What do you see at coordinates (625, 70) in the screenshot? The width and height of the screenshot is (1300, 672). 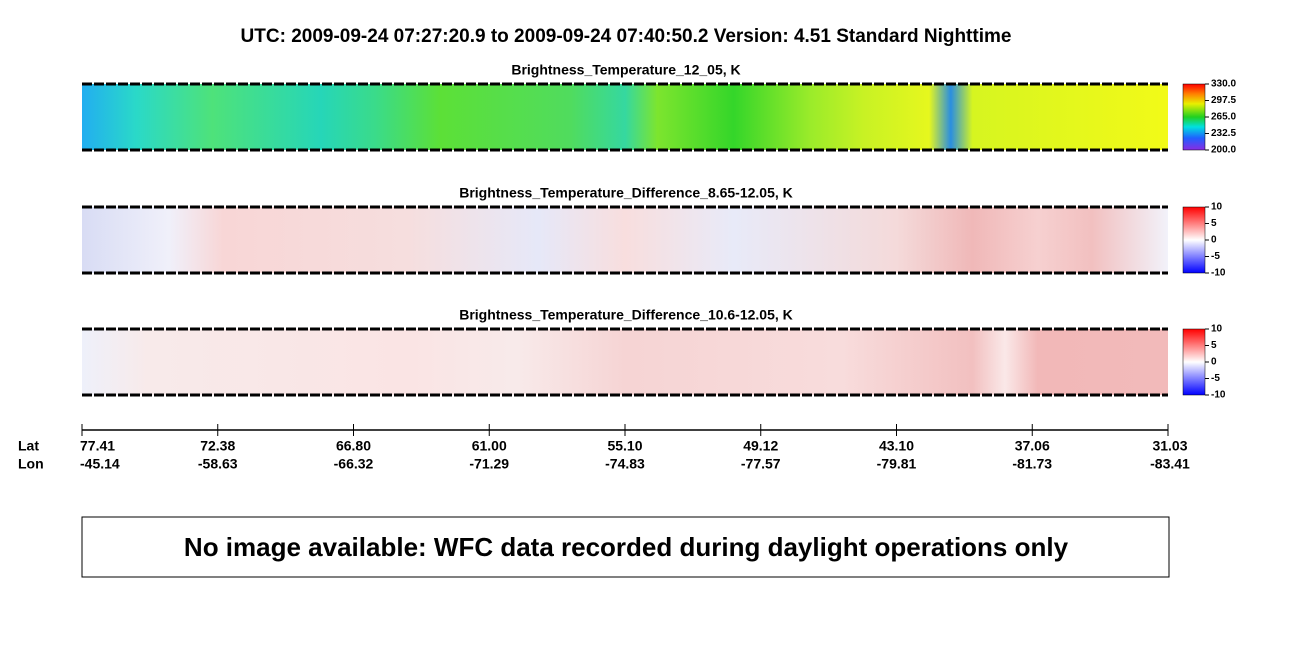 I see `panel-title: Brightness_Temperature_12_05, K` at bounding box center [625, 70].